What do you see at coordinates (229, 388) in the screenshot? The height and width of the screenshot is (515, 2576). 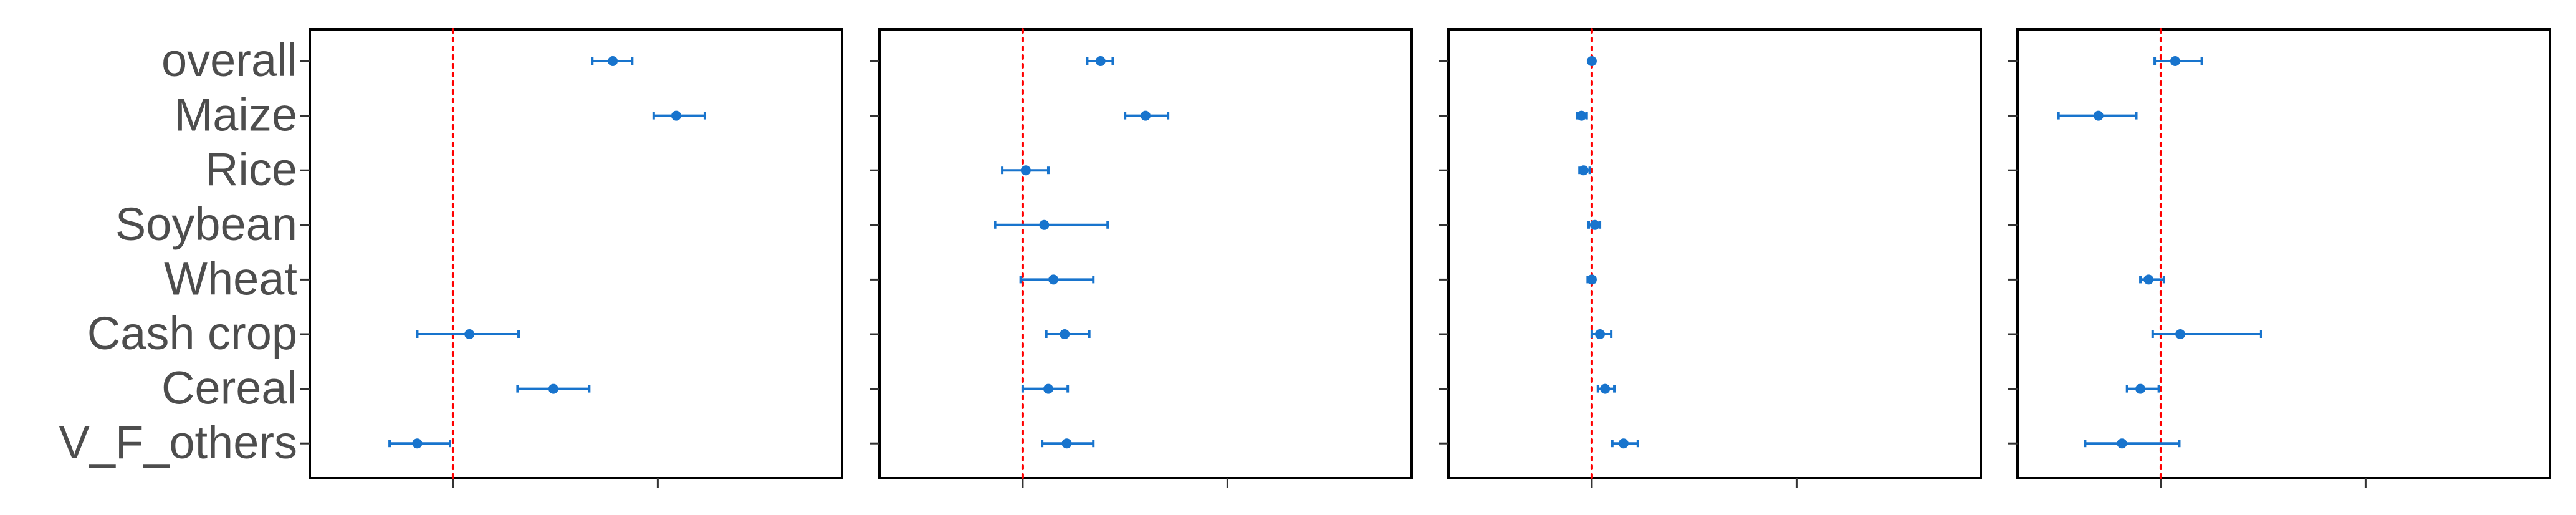 I see `category-label: Cereal` at bounding box center [229, 388].